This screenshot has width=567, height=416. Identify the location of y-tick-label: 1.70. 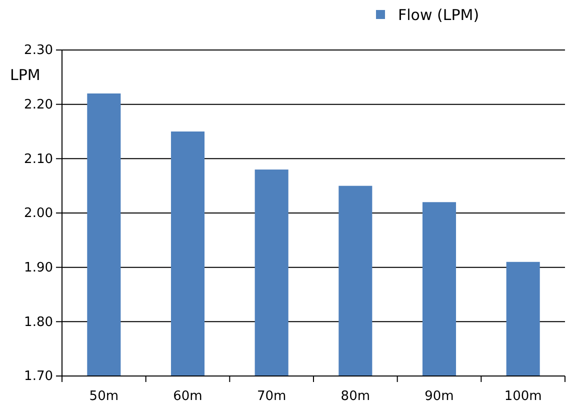
(38, 376).